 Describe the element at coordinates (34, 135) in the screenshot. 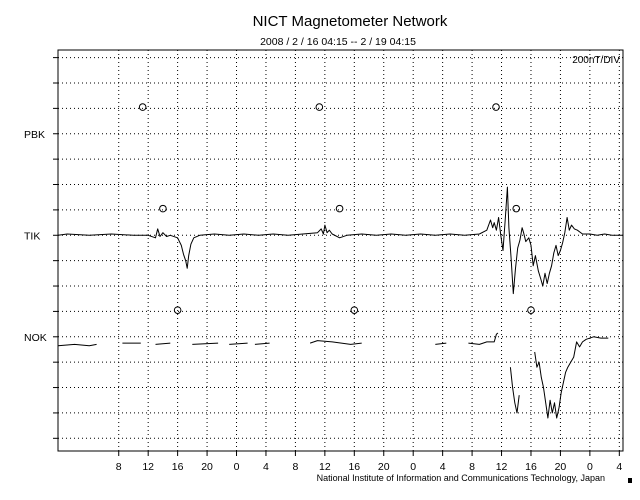

I see `station-label-pbk: PBK` at that location.